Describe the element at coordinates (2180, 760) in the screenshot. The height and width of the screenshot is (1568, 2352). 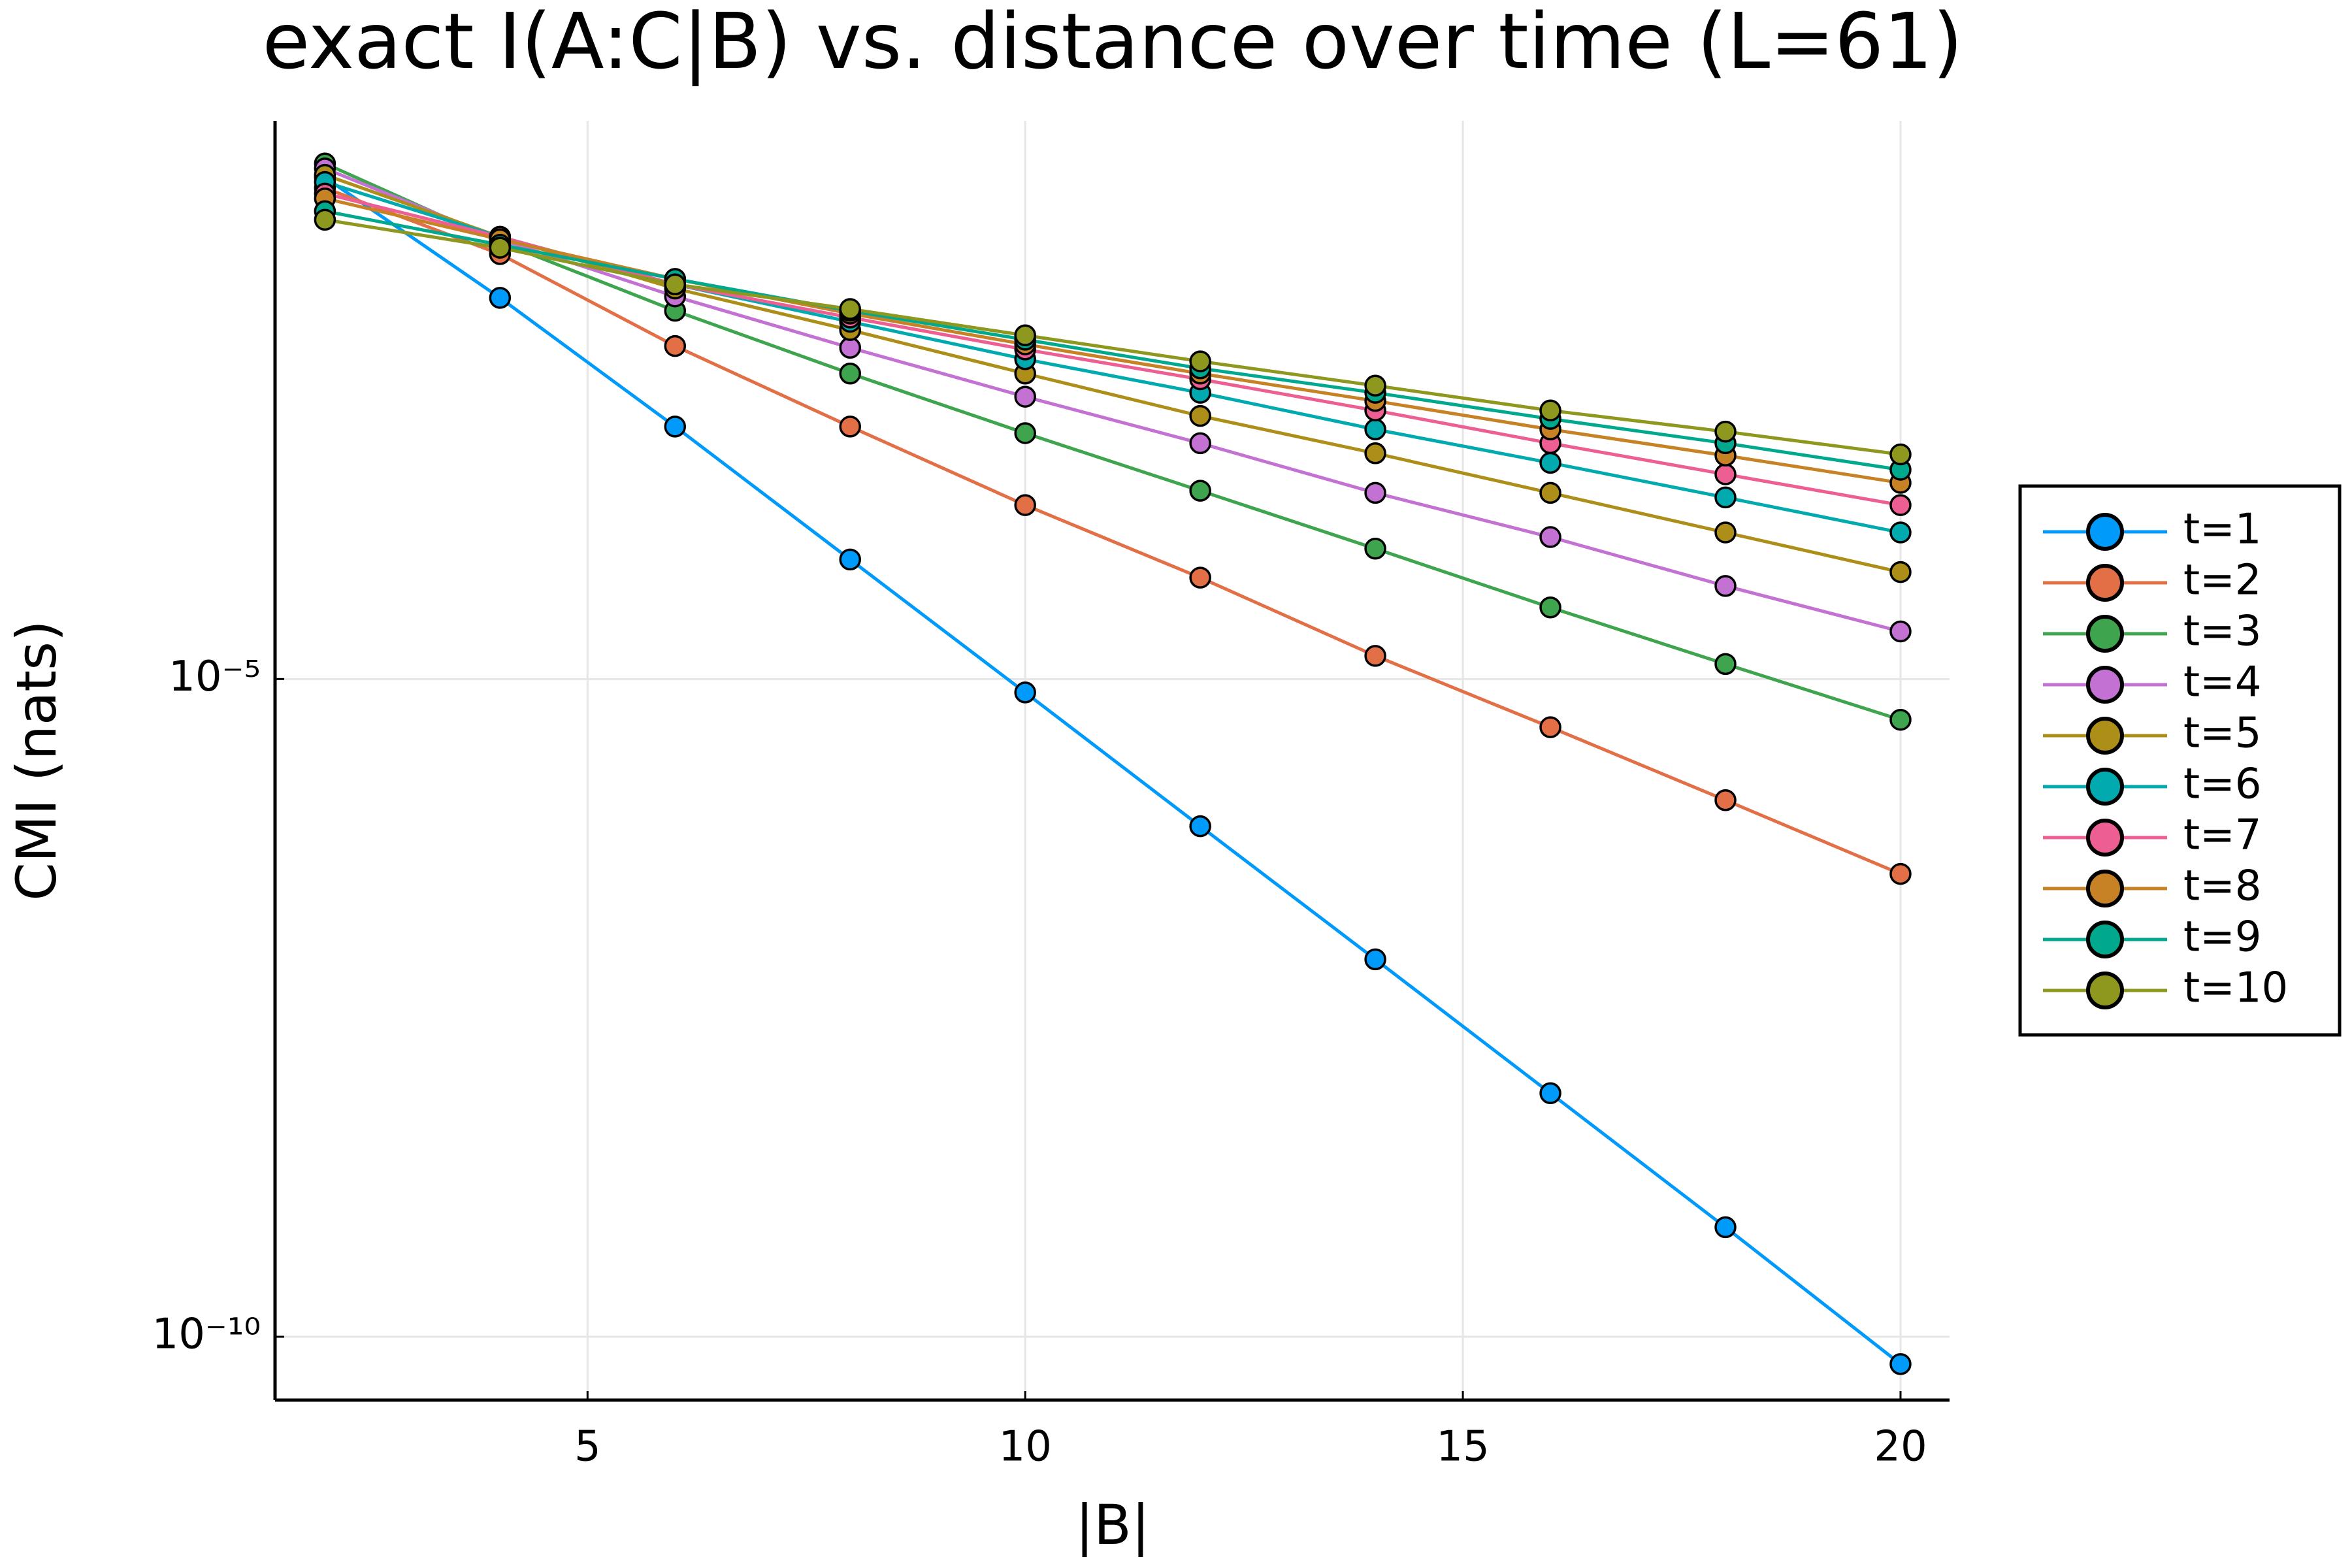
I see `legend-box` at that location.